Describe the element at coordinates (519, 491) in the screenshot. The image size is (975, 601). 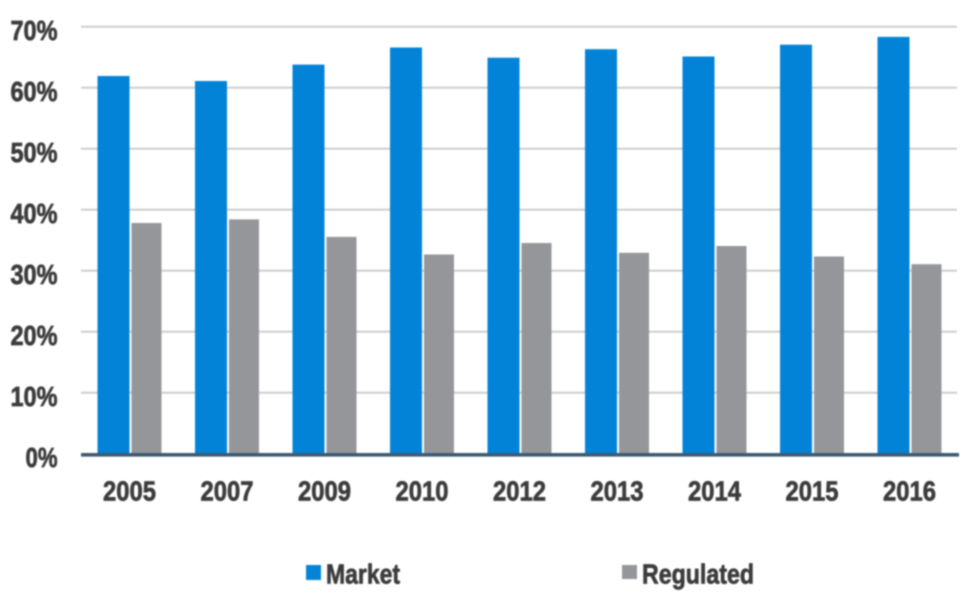
I see `svg-text: 2012` at that location.